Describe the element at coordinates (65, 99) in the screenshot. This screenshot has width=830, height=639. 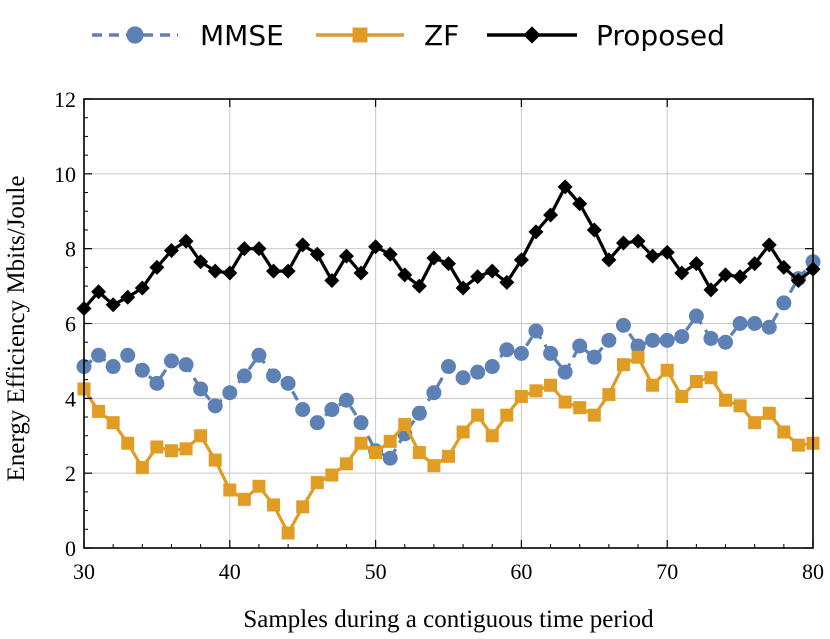
I see `y-tick-label: 12` at that location.